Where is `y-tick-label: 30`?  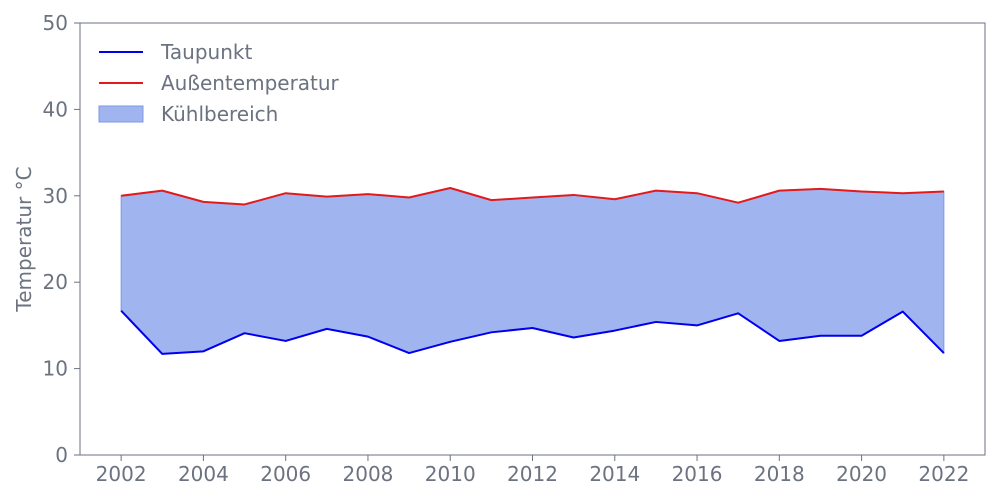
y-tick-label: 30 is located at coordinates (55, 196).